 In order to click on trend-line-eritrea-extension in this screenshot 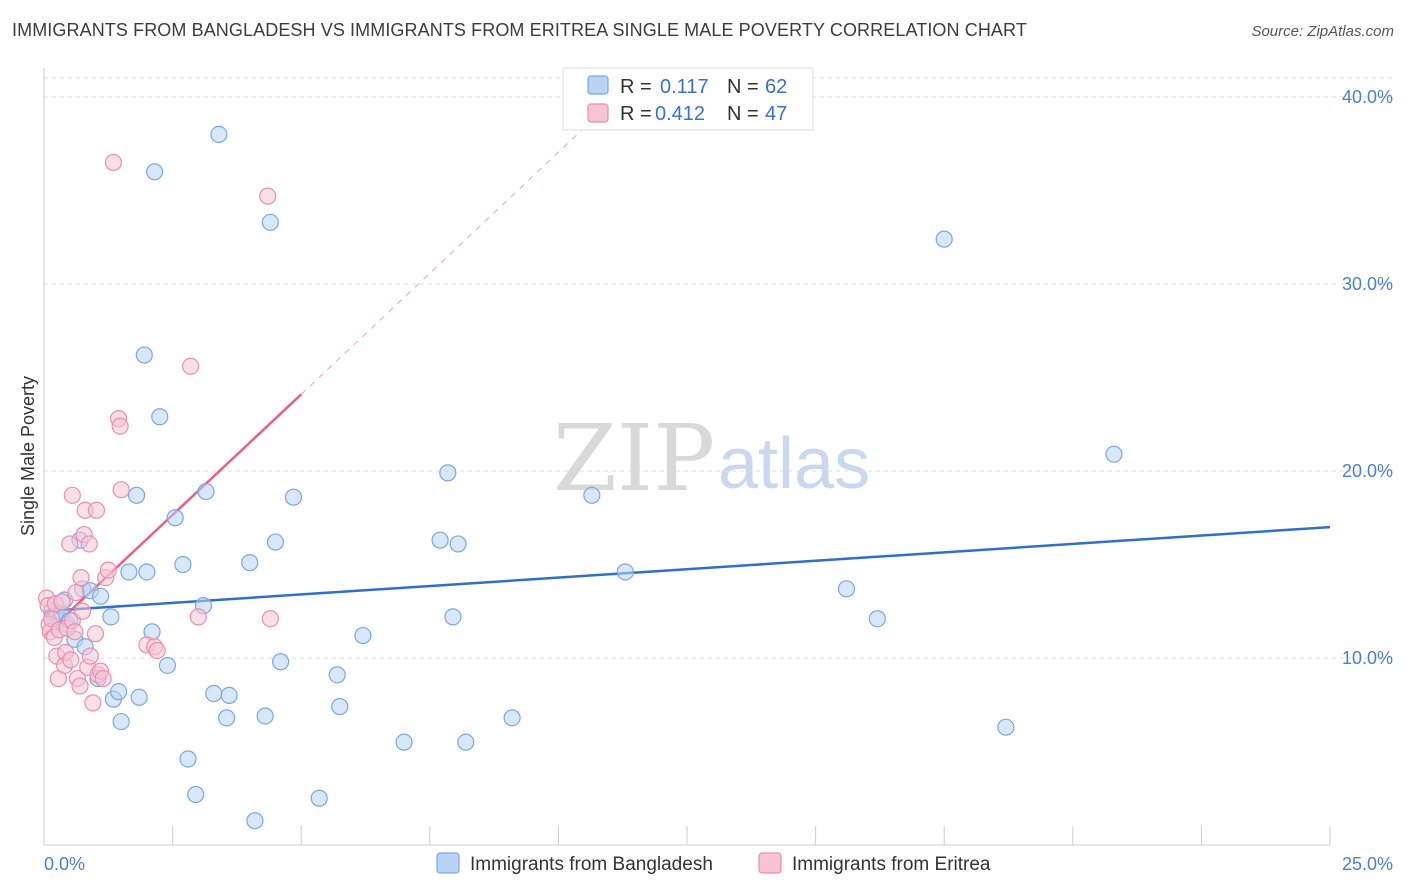, I will do `click(445, 258)`.